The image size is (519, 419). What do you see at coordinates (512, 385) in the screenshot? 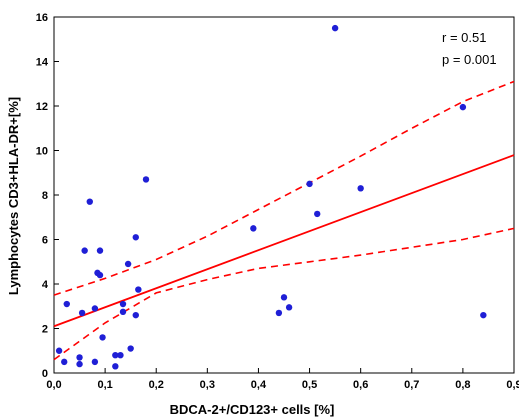
I see `x-tick-label: 0,9` at bounding box center [512, 385].